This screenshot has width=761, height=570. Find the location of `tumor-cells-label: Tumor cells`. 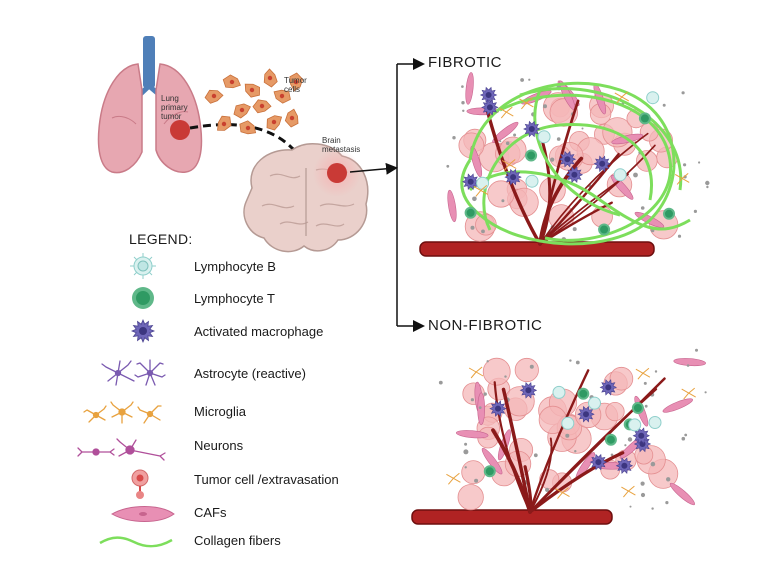

tumor-cells-label: Tumor cells is located at coordinates (295, 85).